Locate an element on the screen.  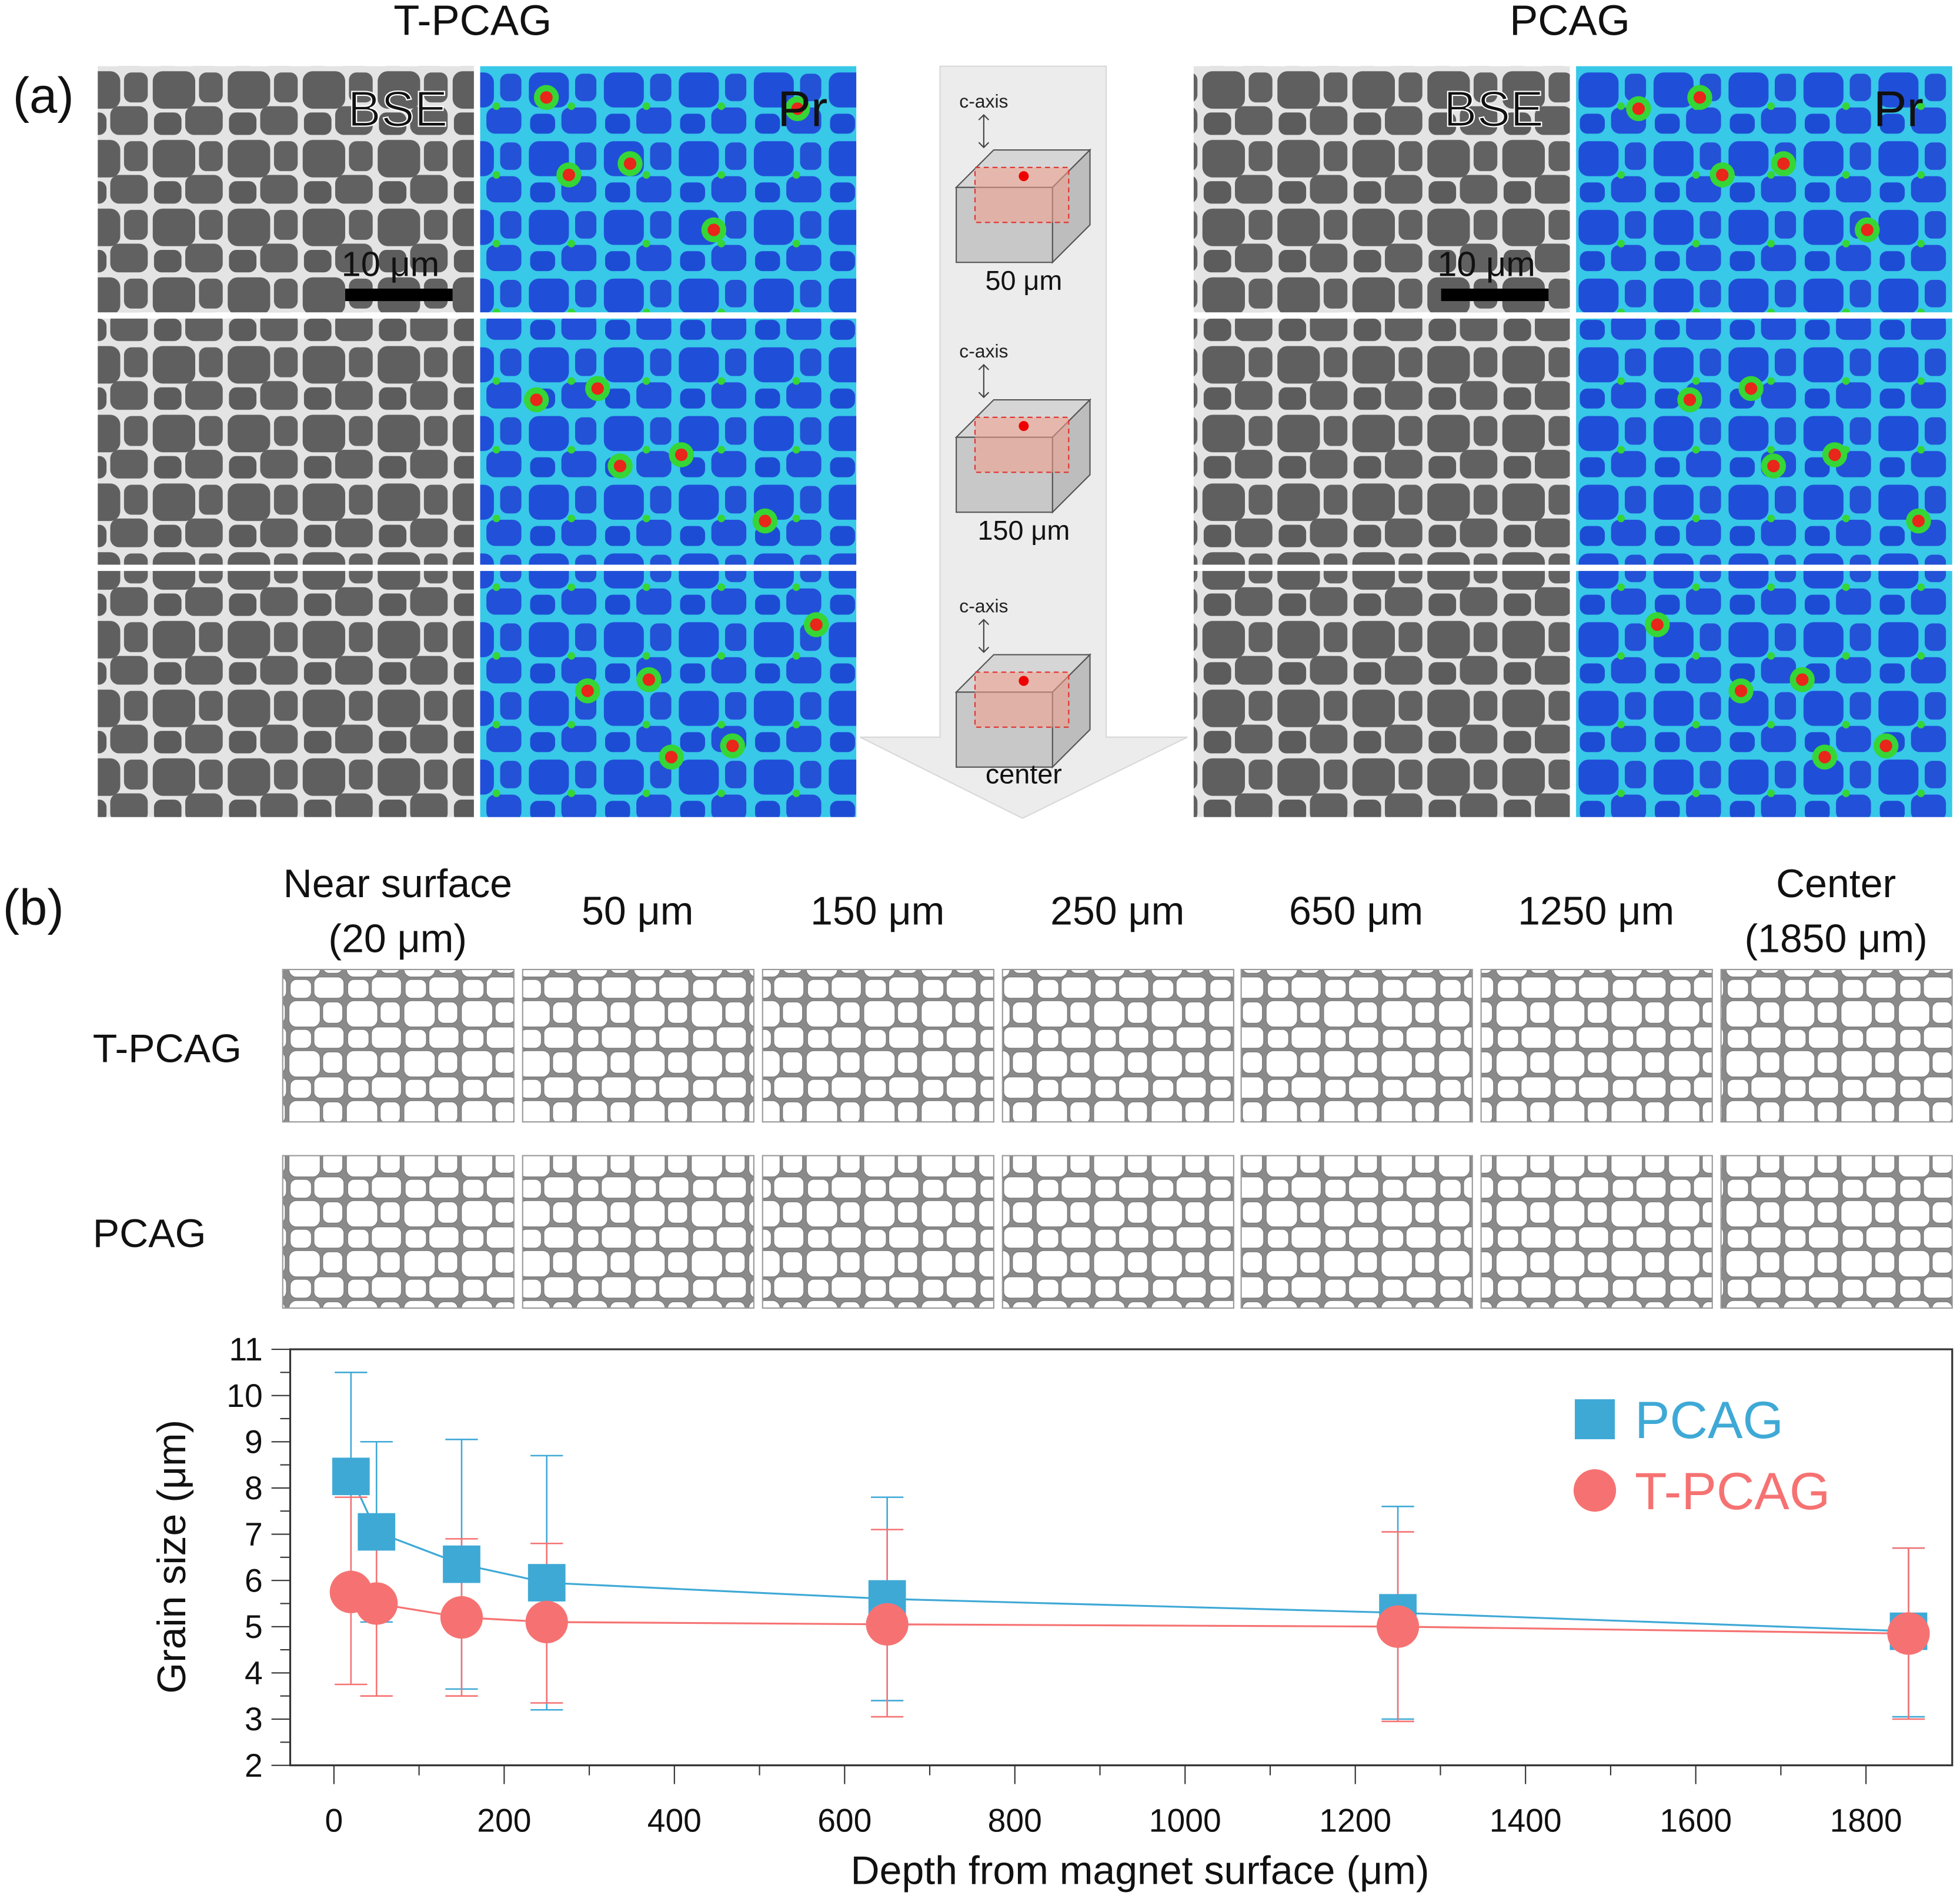
y-tick-label: 6 is located at coordinates (254, 1581).